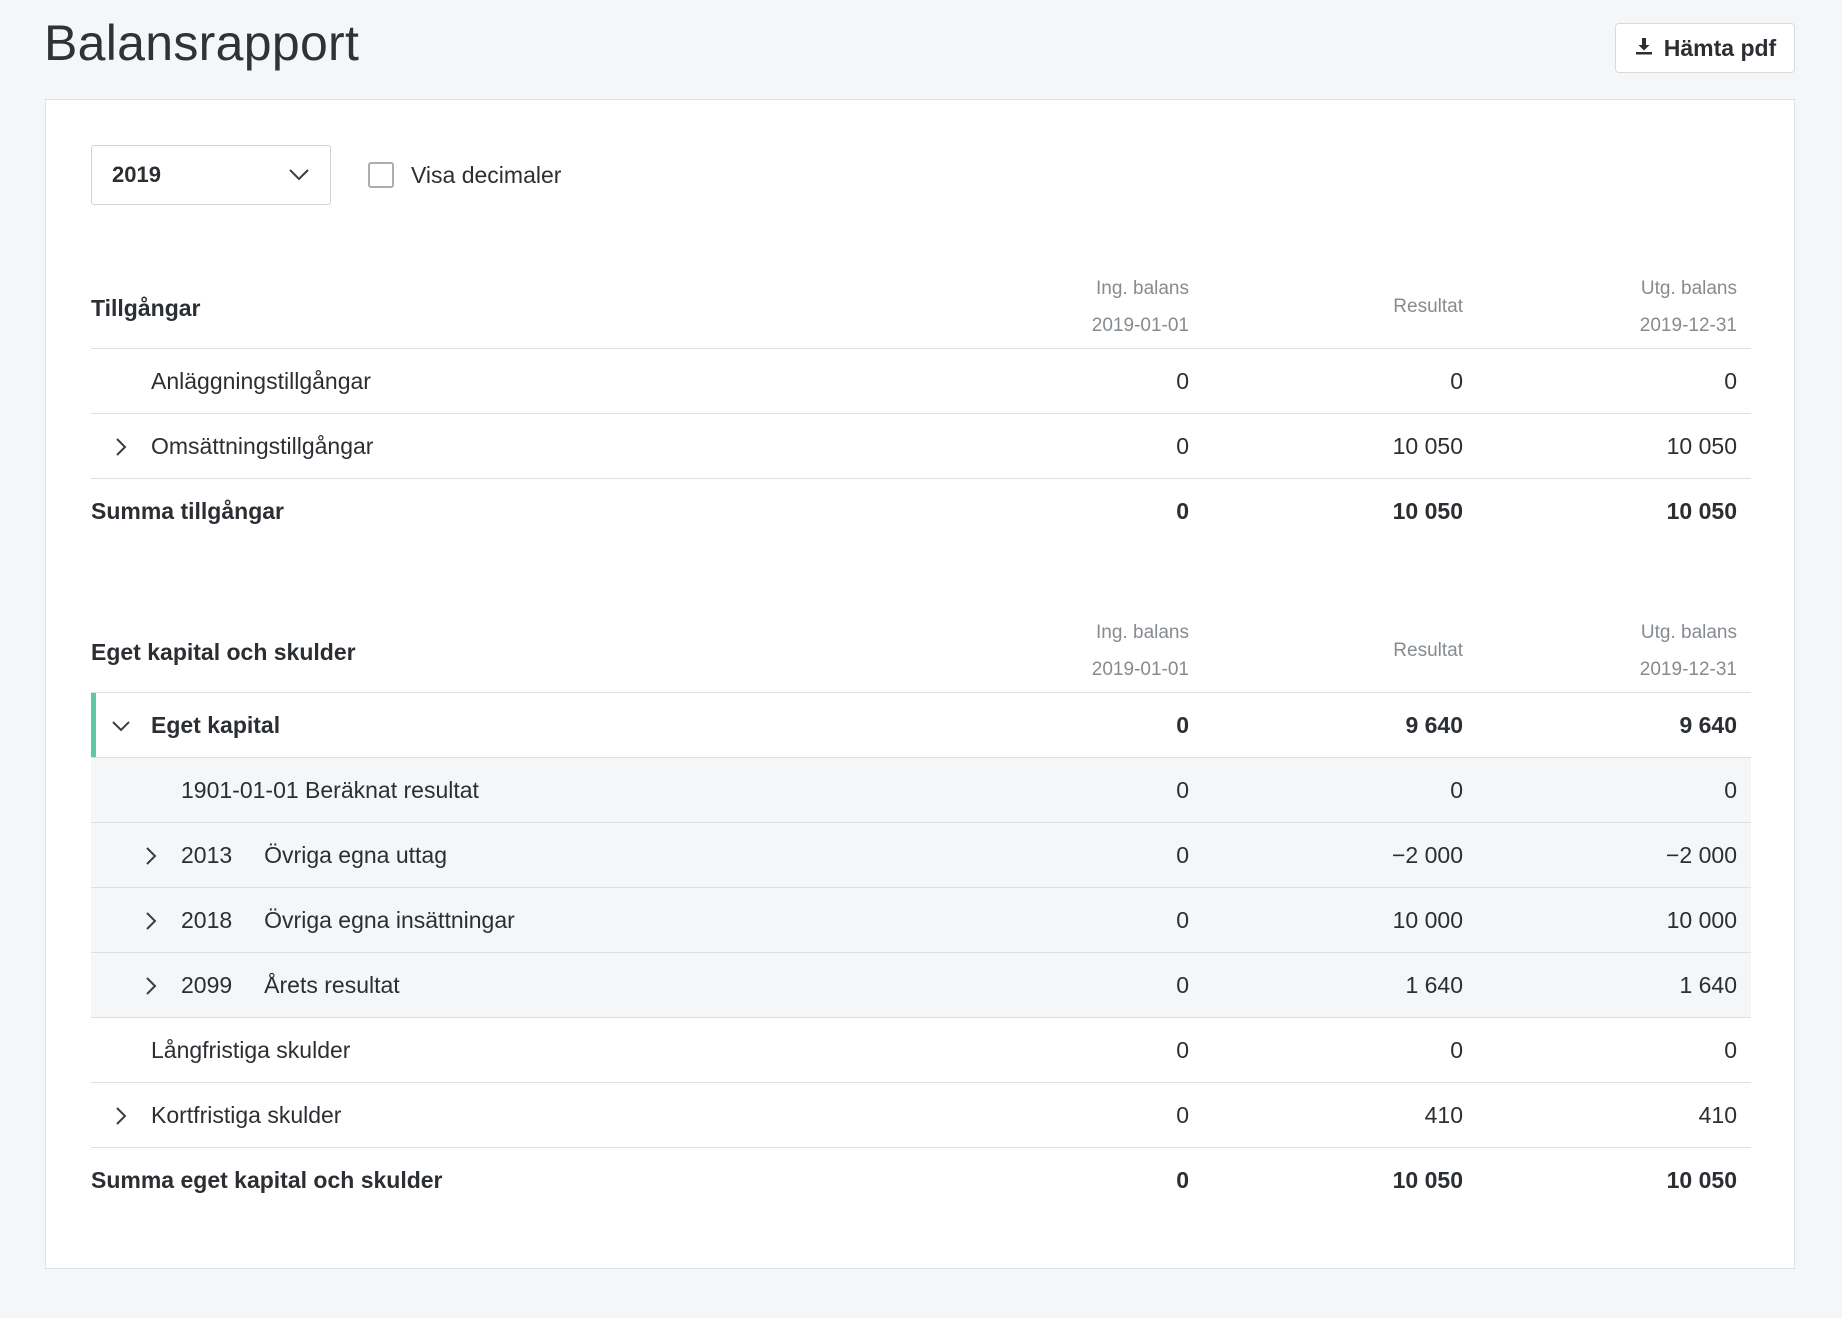 This screenshot has height=1318, width=1842. I want to click on account-code: 2099, so click(207, 985).